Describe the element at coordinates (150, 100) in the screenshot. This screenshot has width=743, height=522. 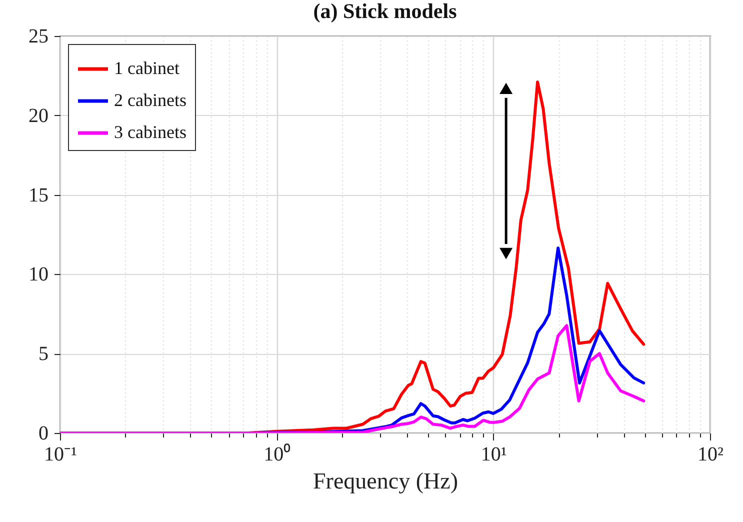
I see `legend-label: 2 cabinets` at that location.